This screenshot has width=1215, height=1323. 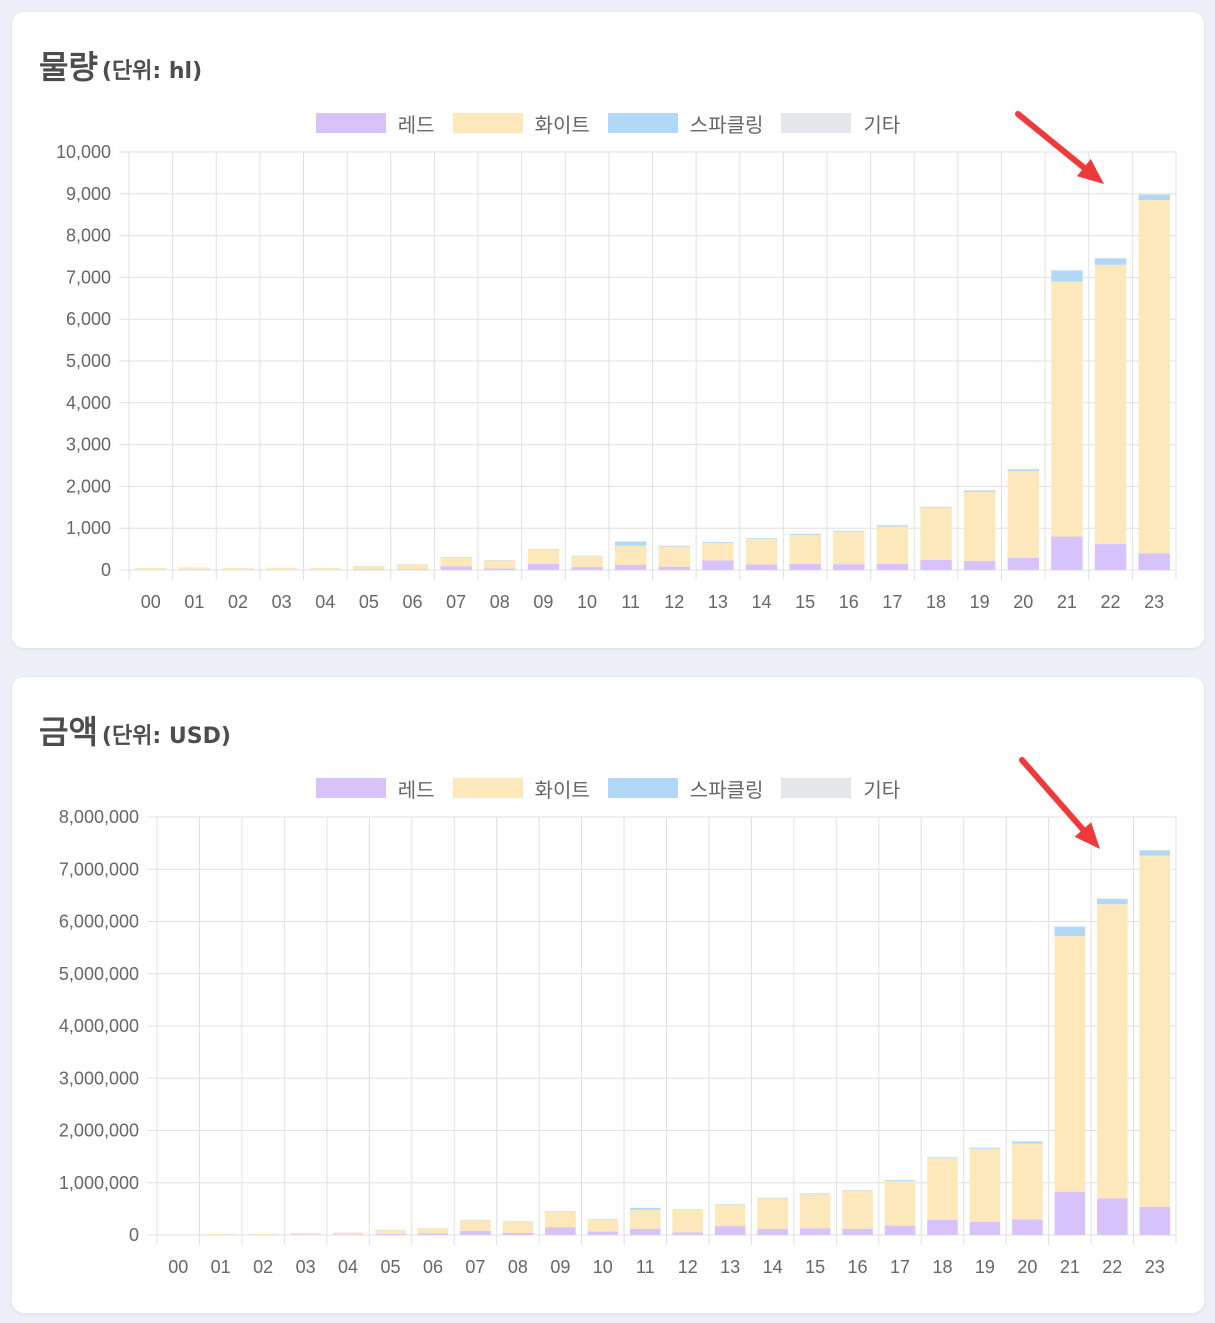 What do you see at coordinates (521, 123) in the screenshot?
I see `legend-item-white: 화이트` at bounding box center [521, 123].